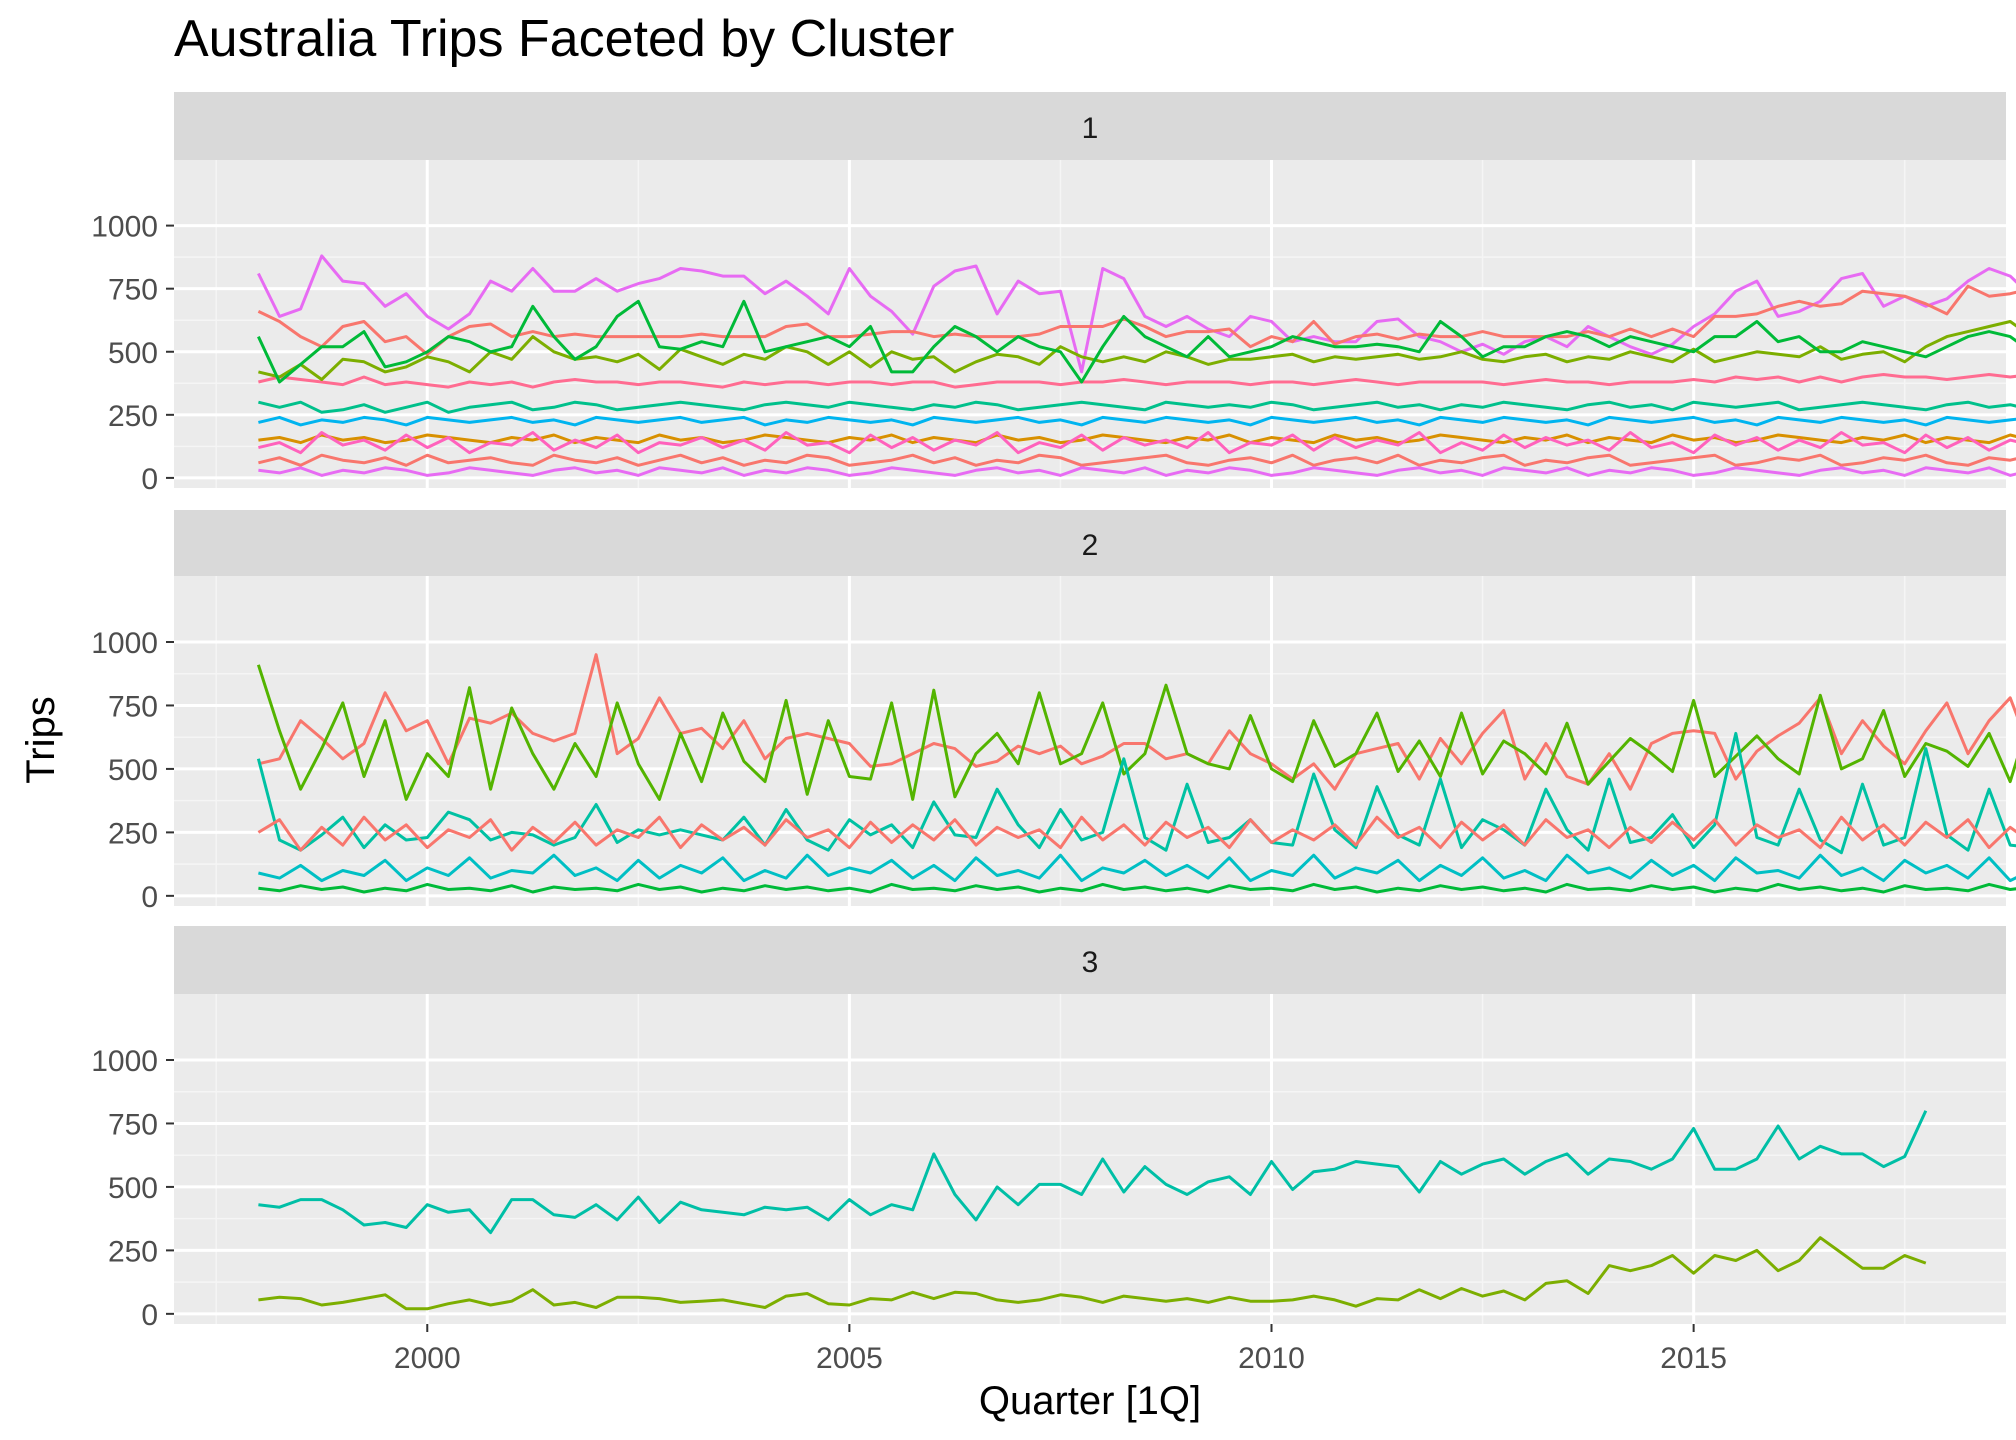 The image size is (2016, 1440). I want to click on y-tick-labels-3: 0 250 500 750 1000, so click(132, 1188).